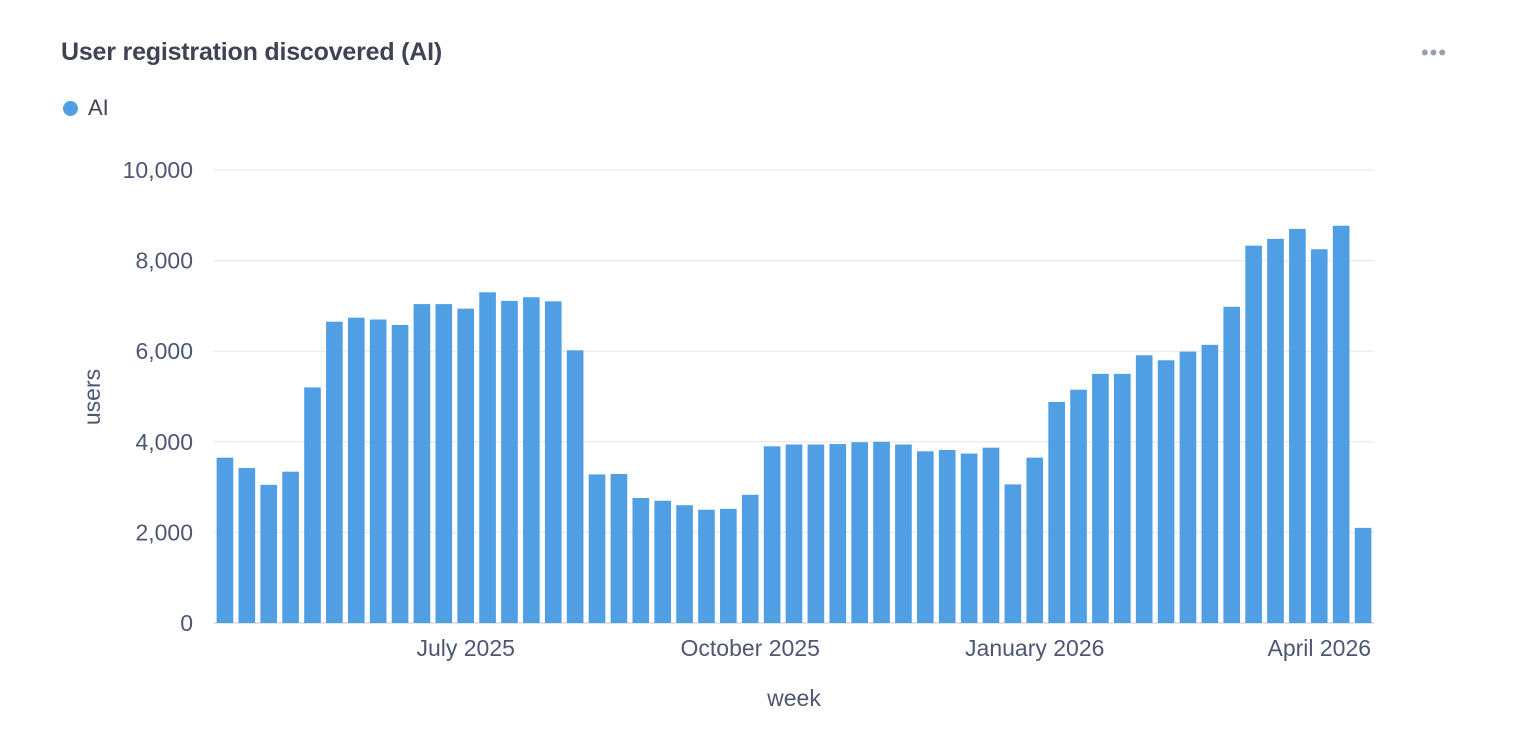 The height and width of the screenshot is (748, 1536). I want to click on y-tick-label: 10,000, so click(158, 170).